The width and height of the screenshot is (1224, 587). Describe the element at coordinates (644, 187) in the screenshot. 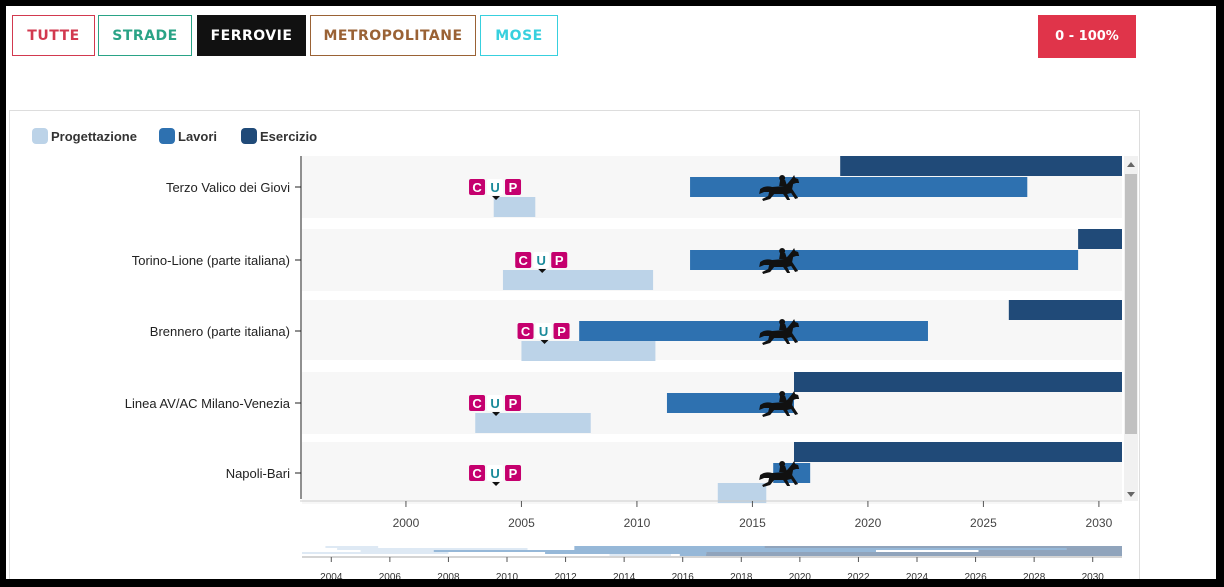

I see `project-row: Terzo Valico dei Giovi C U P` at that location.